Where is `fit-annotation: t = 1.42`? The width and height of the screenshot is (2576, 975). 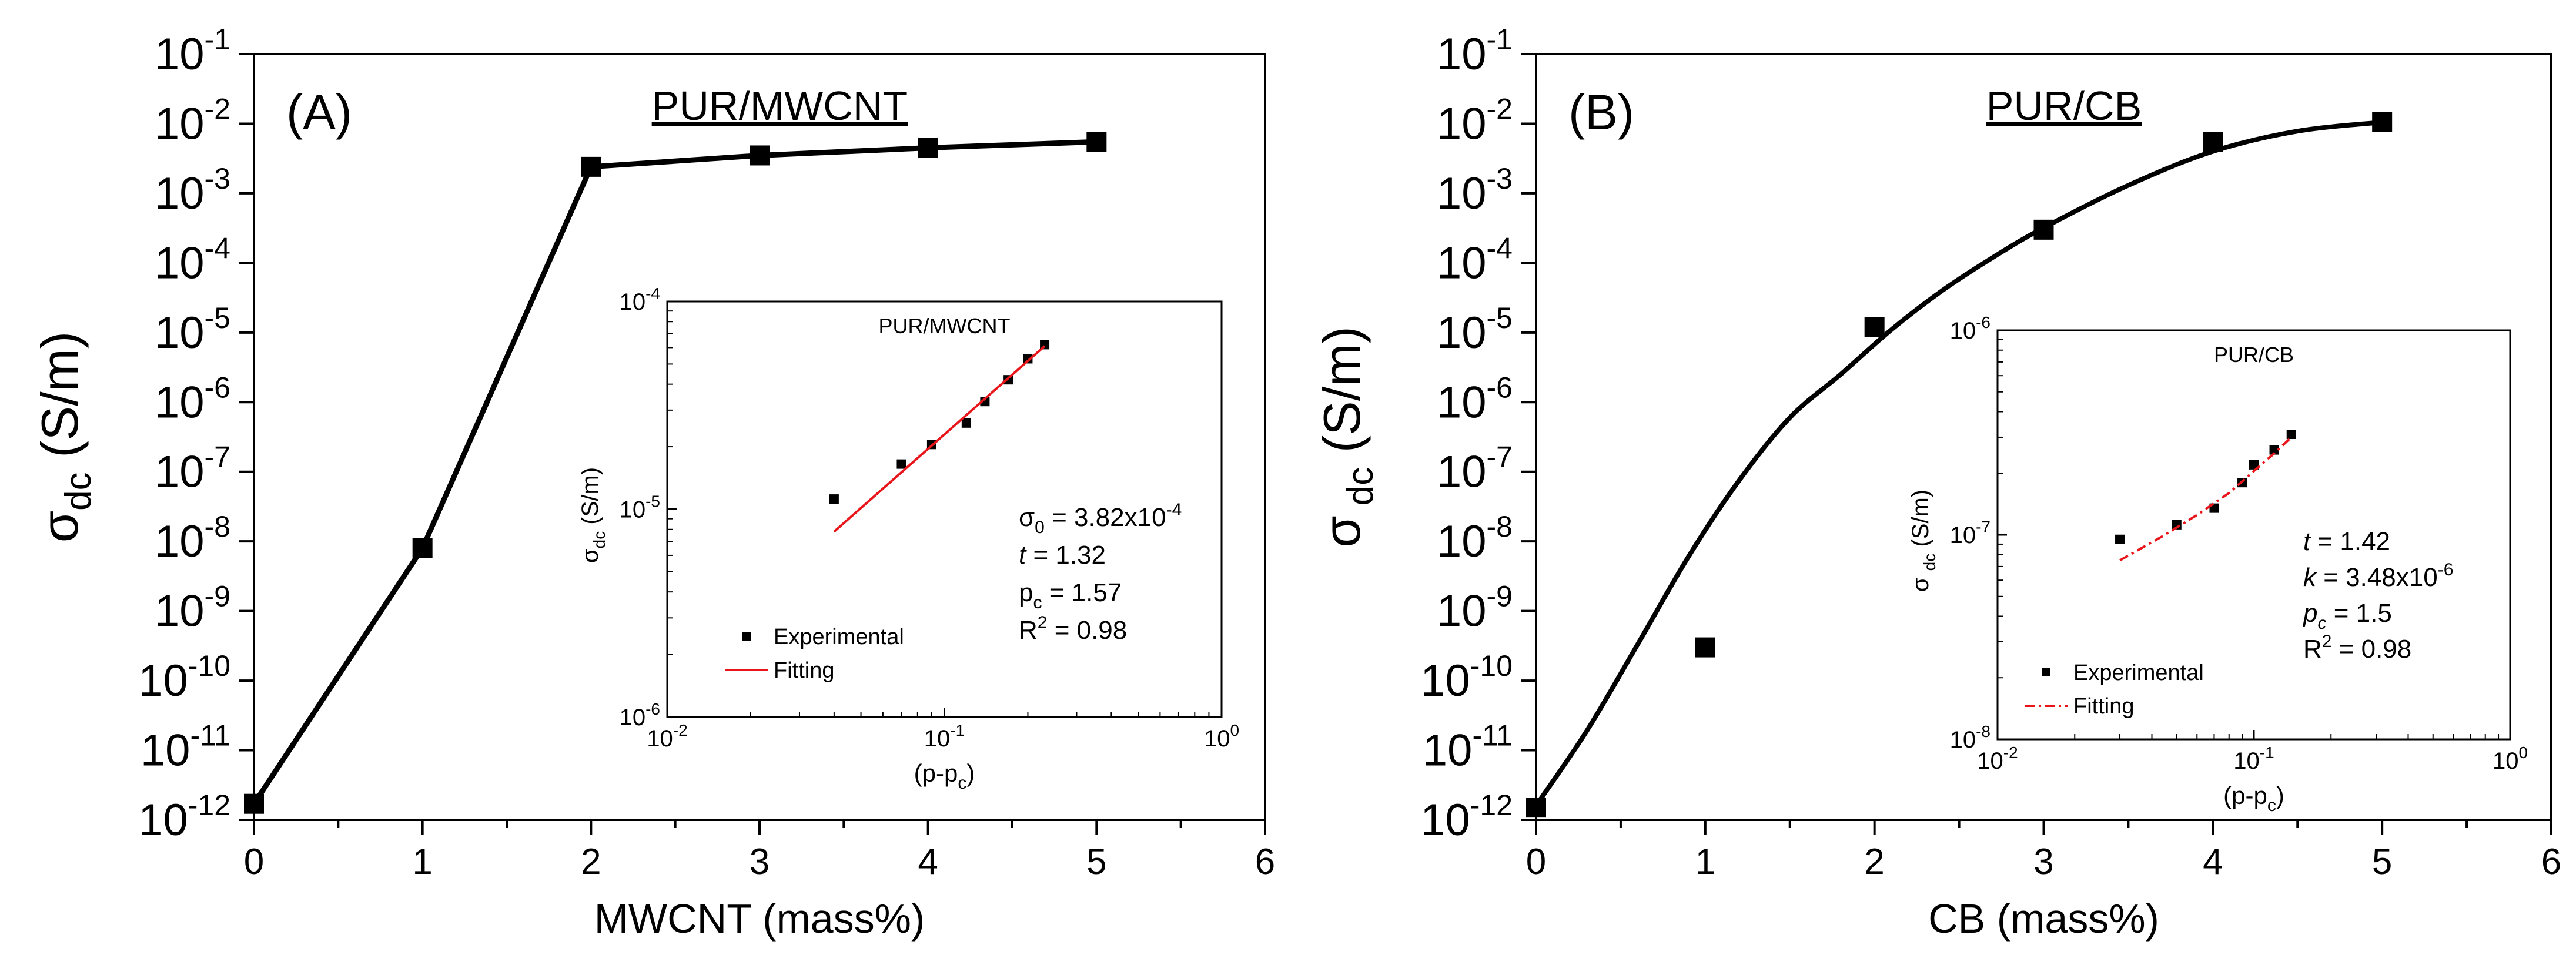 fit-annotation: t = 1.42 is located at coordinates (2346, 541).